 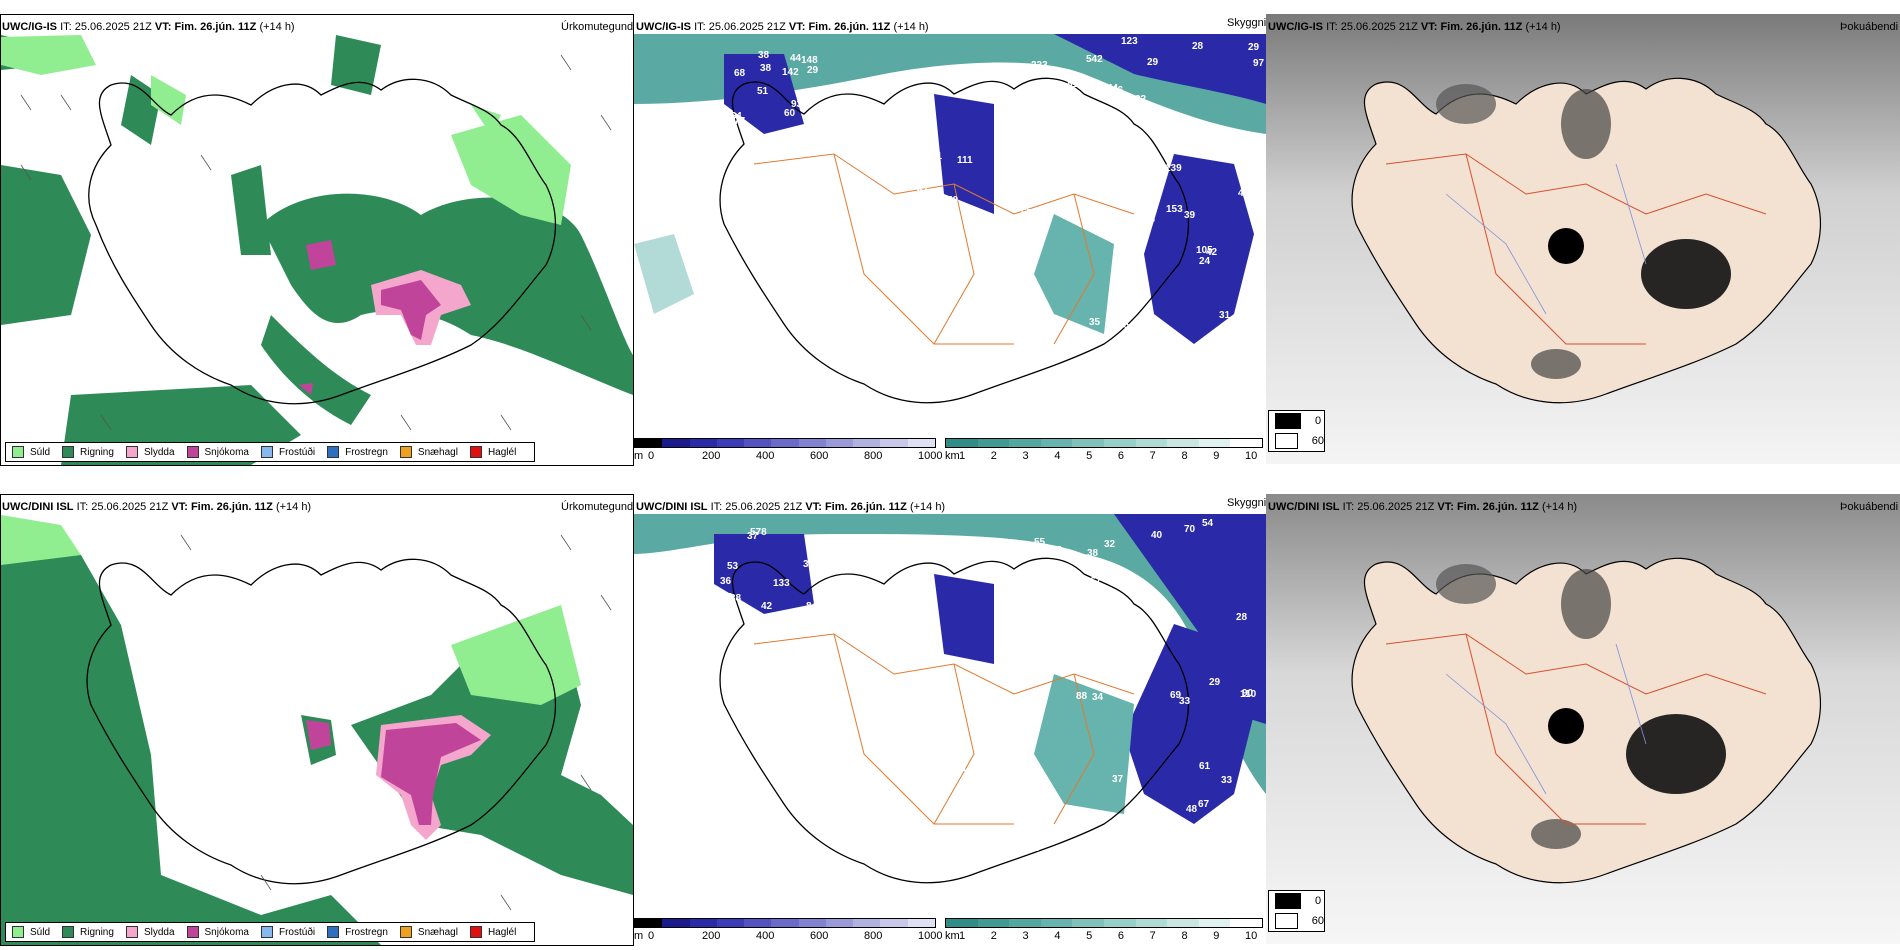 What do you see at coordinates (1044, 551) in the screenshot?
I see `cloud-base-value: 35` at bounding box center [1044, 551].